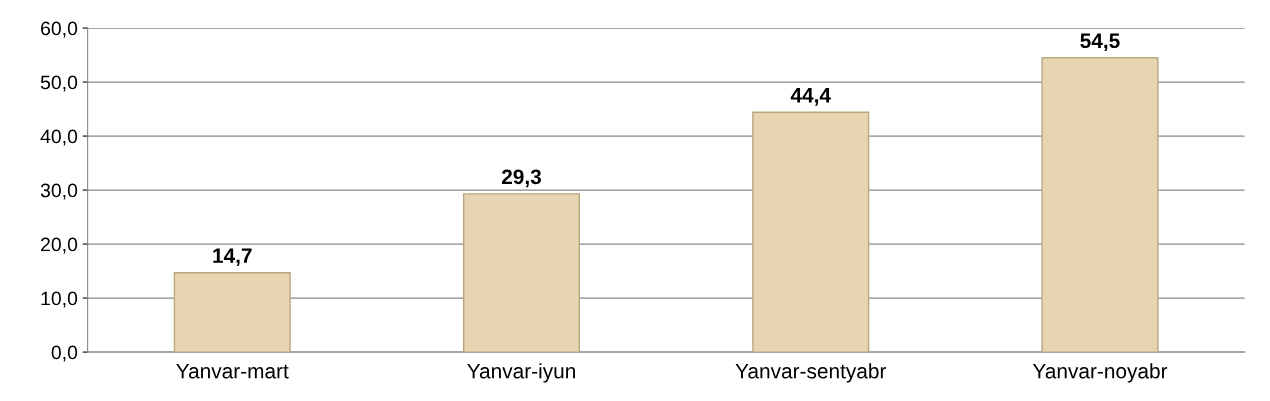  What do you see at coordinates (521, 178) in the screenshot?
I see `data-label: 29,3` at bounding box center [521, 178].